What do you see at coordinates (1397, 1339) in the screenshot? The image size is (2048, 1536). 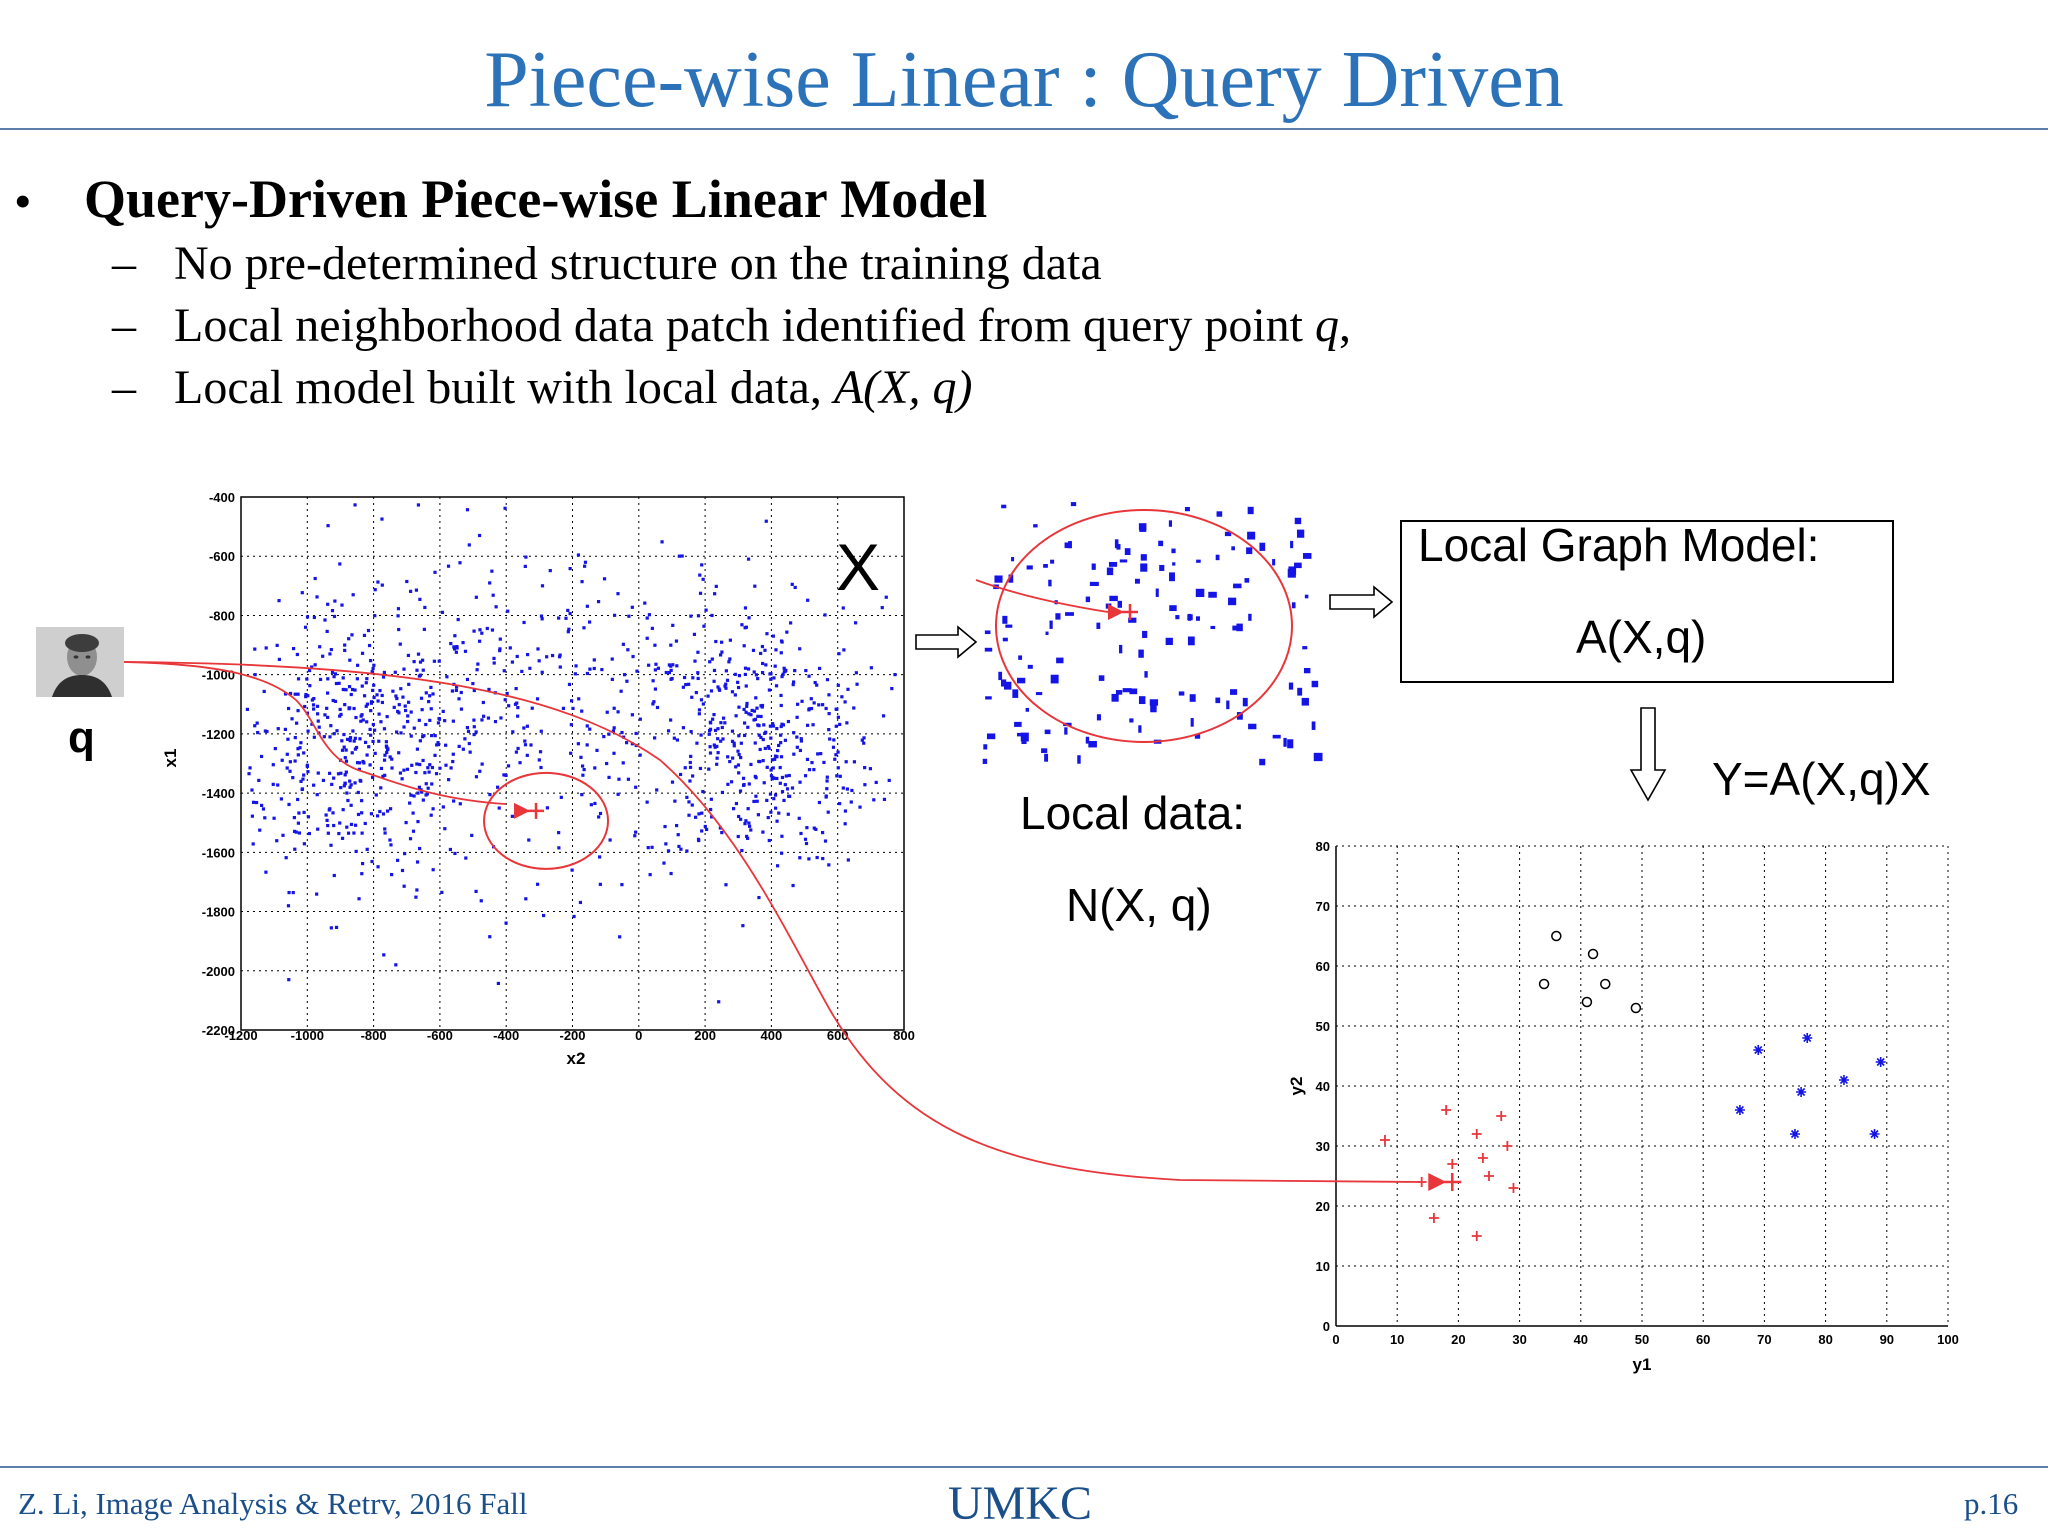 I see `x-tick-label: 10` at bounding box center [1397, 1339].